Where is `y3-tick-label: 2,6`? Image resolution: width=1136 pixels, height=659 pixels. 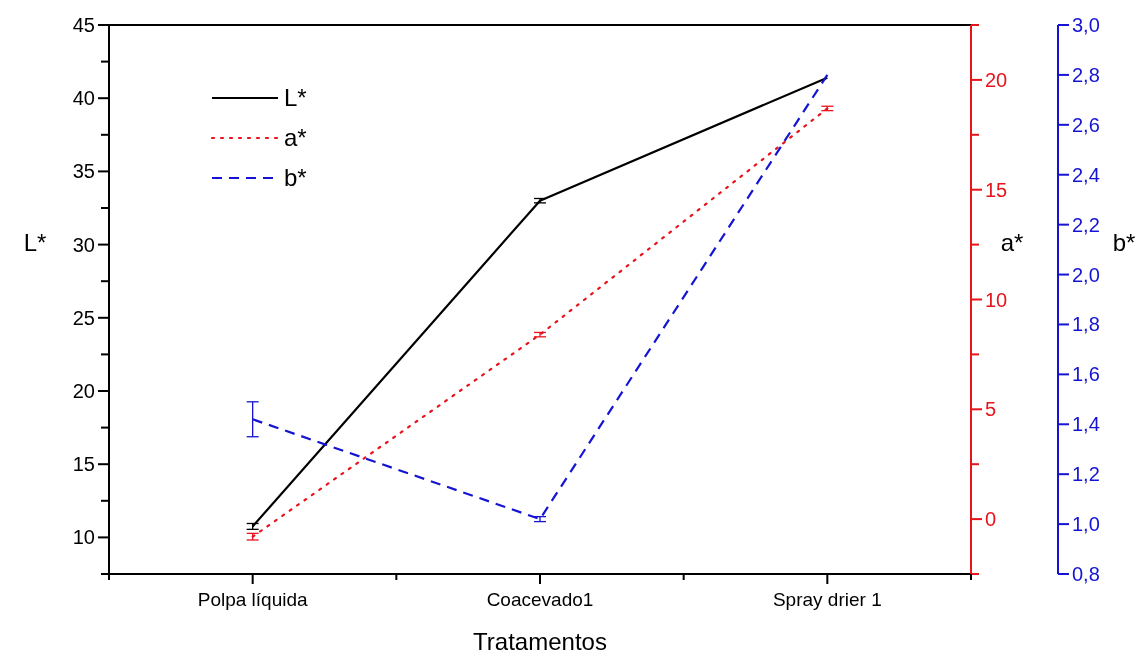 y3-tick-label: 2,6 is located at coordinates (1086, 124).